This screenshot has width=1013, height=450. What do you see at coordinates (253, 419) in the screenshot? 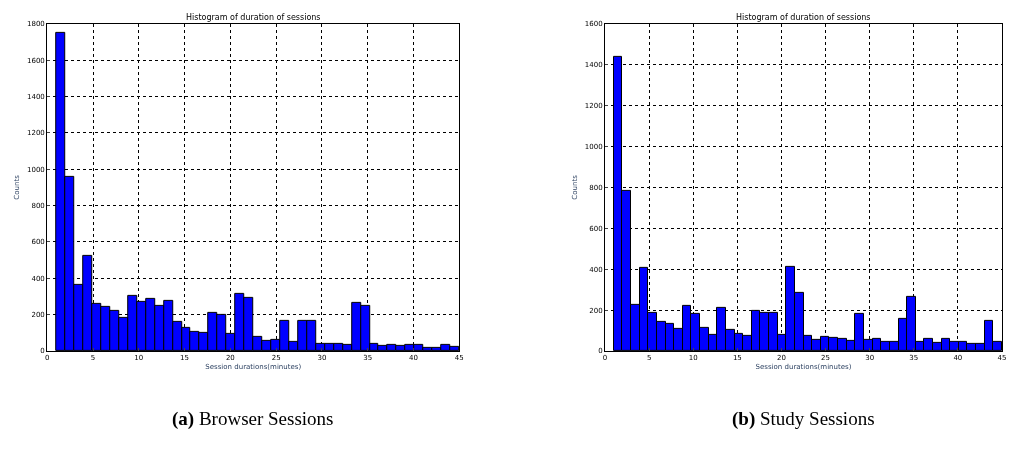
I see `text: (a) Browser Sessions` at bounding box center [253, 419].